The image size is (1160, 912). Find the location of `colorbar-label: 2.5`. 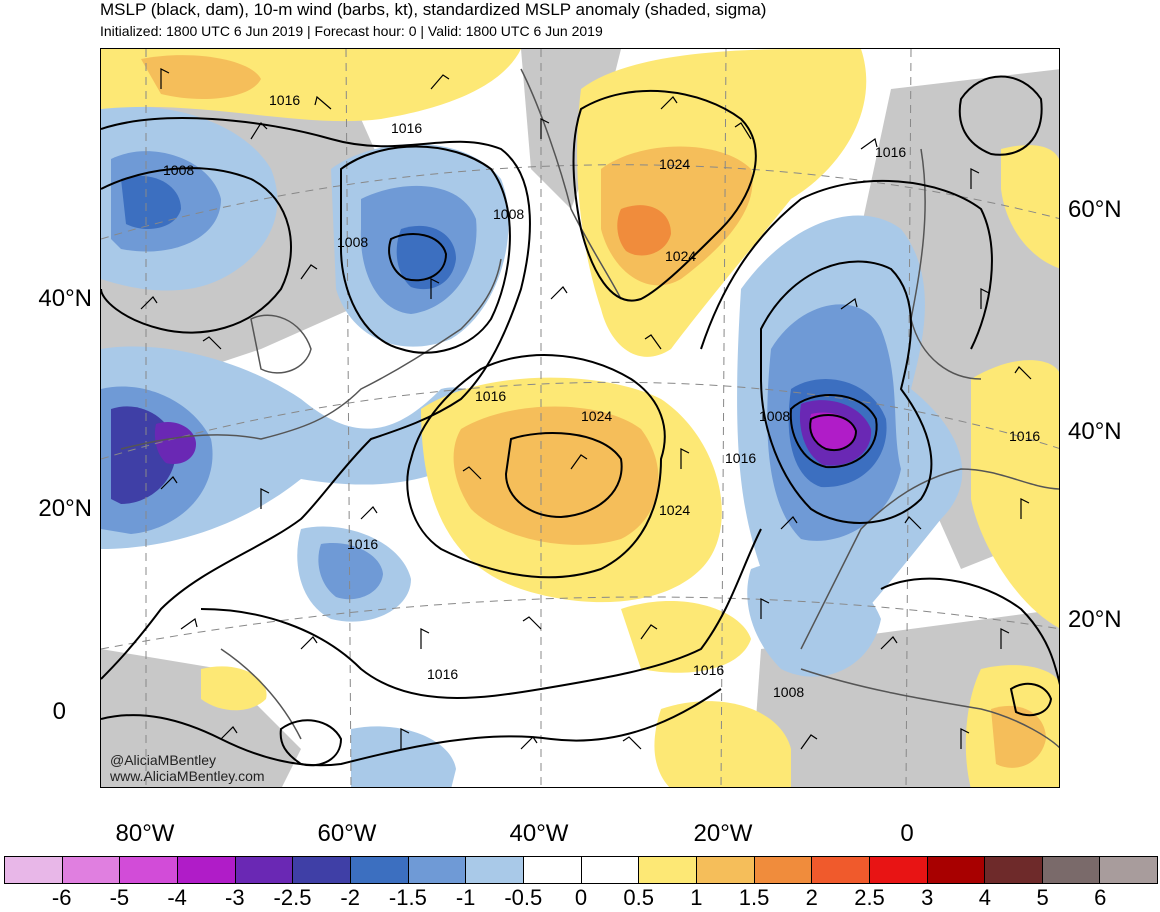

colorbar-label: 2.5 is located at coordinates (869, 897).